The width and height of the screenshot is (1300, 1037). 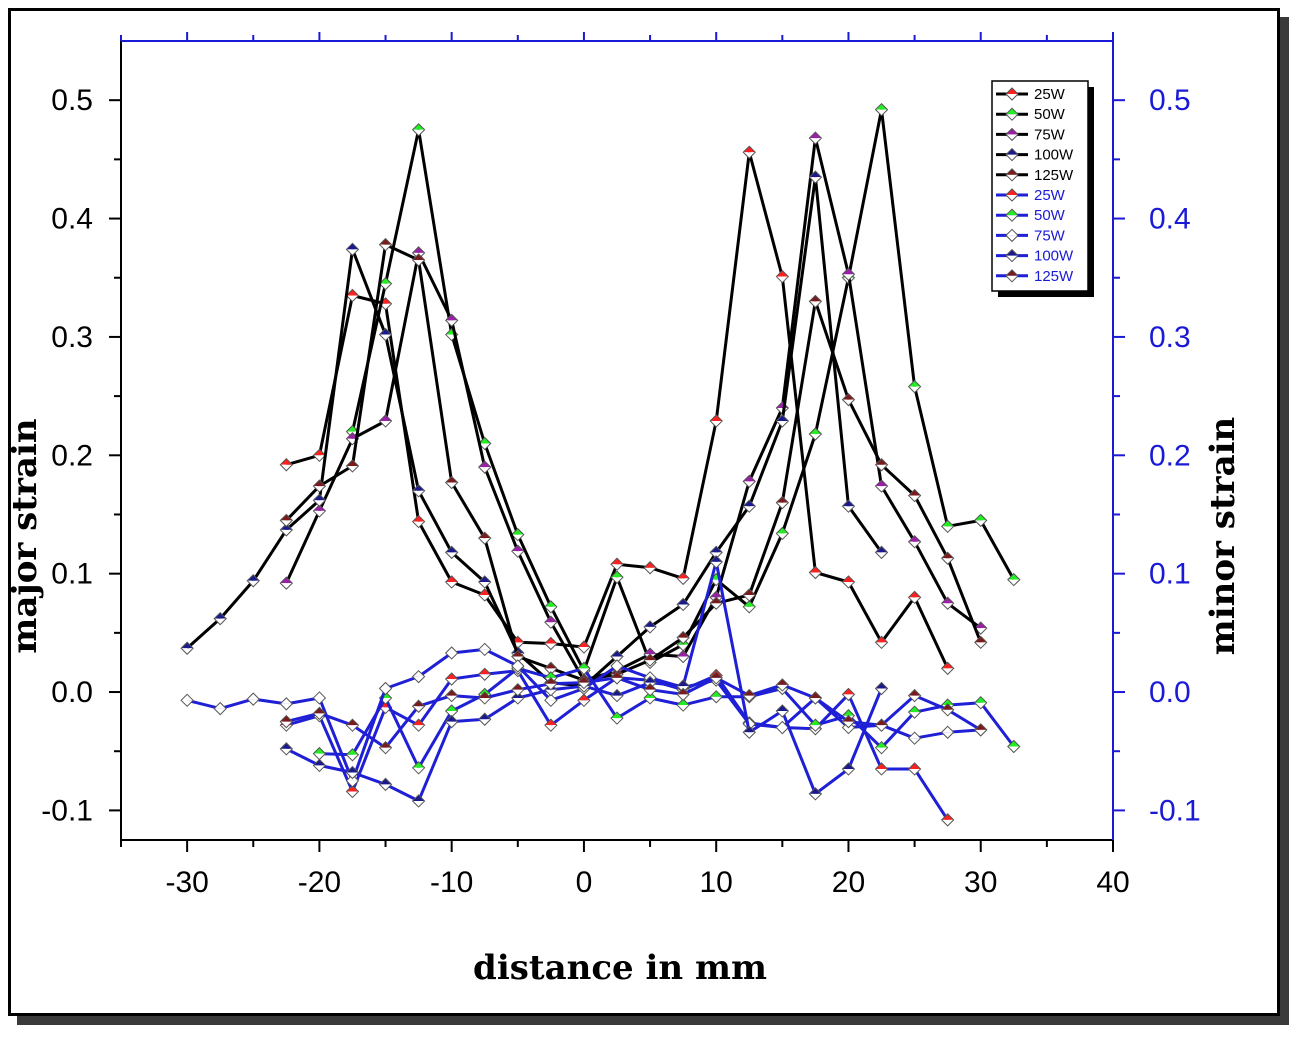 I want to click on y-tick-label-right: 0.3, so click(x=1170, y=337).